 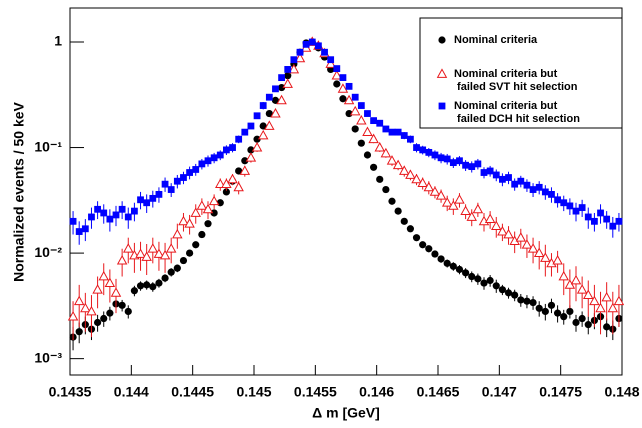 What do you see at coordinates (521, 73) in the screenshot?
I see `legend-box` at bounding box center [521, 73].